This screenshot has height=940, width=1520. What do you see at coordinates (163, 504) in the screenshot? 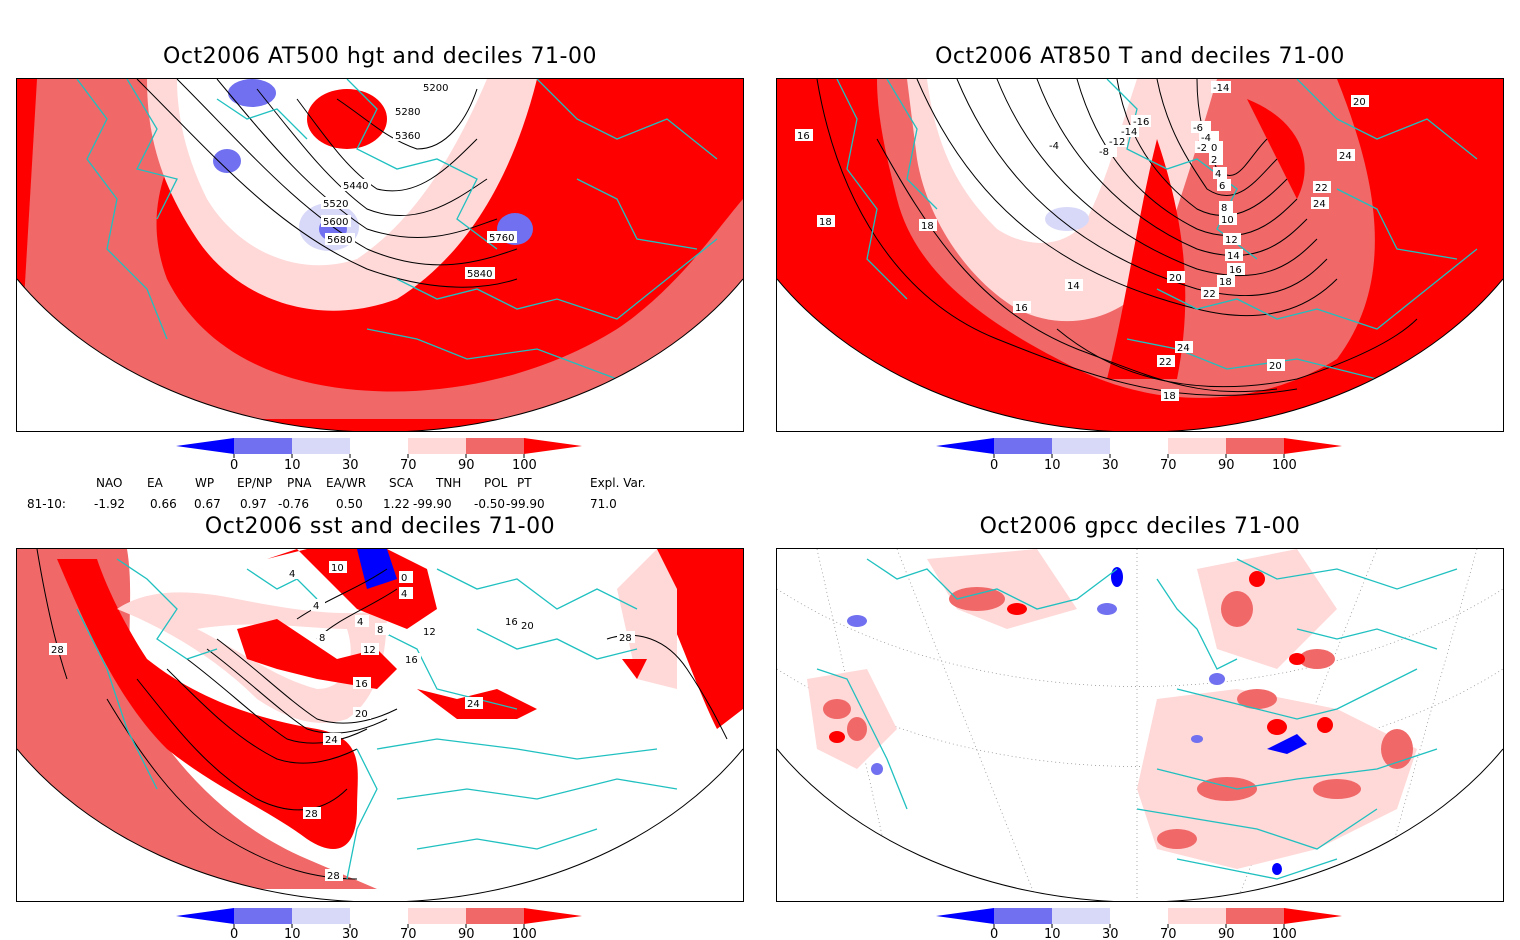
I see `index-value-ea: 0.66` at bounding box center [163, 504].